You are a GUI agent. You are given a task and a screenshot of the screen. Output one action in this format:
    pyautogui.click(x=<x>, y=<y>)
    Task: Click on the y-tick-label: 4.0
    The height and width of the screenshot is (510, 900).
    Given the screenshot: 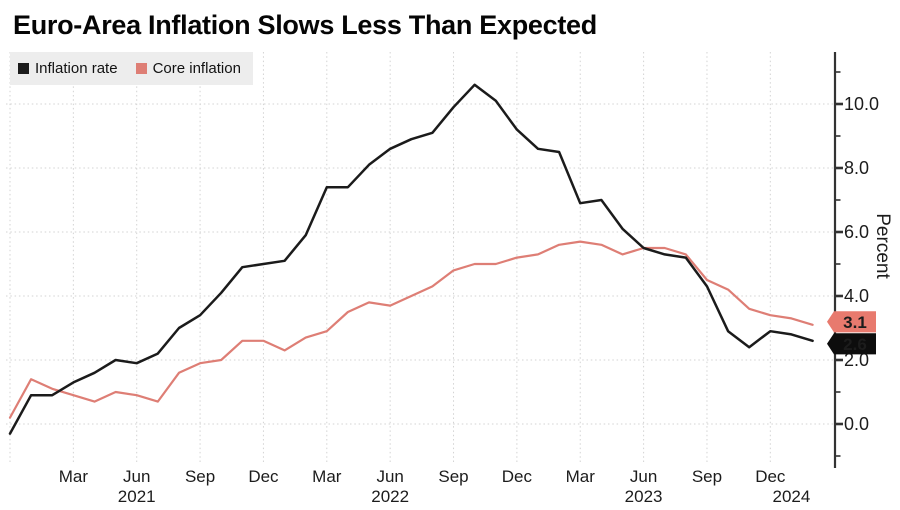 What is the action you would take?
    pyautogui.click(x=856, y=296)
    